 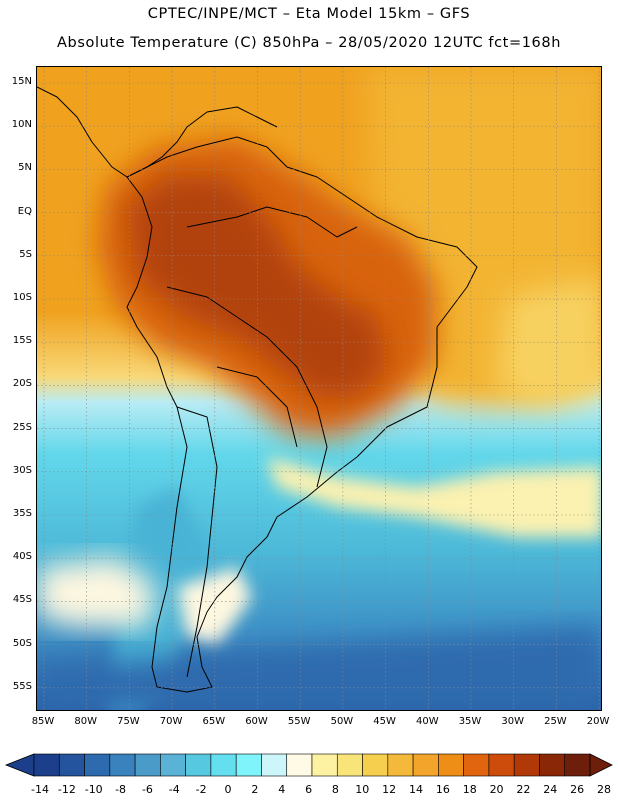 What do you see at coordinates (25, 168) in the screenshot?
I see `lat-label: 5N` at bounding box center [25, 168].